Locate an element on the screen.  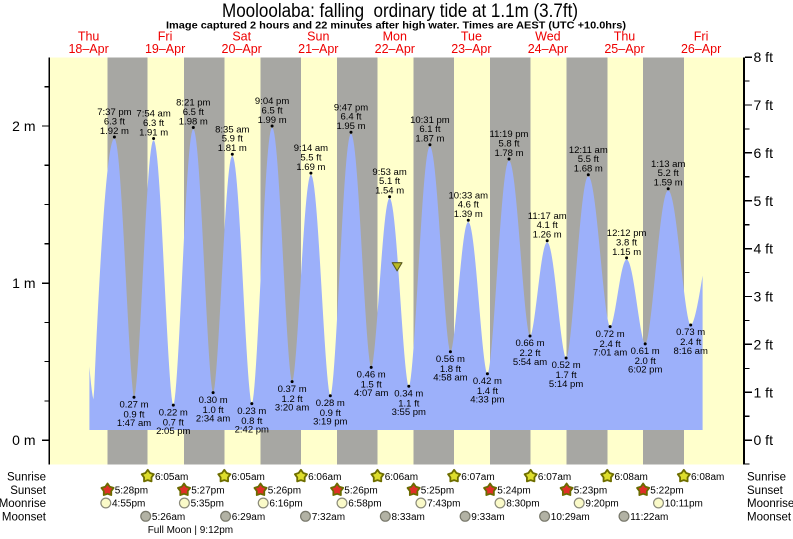
svg-text: 1.81 m is located at coordinates (232, 148).